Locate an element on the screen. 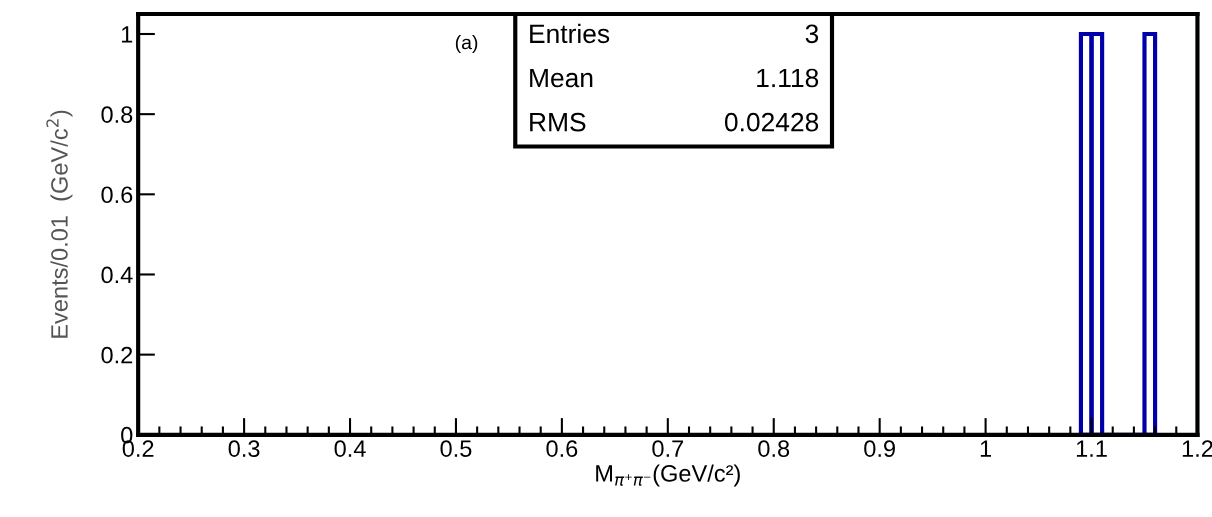 This screenshot has width=1212, height=517. annotation: 3 is located at coordinates (812, 34).